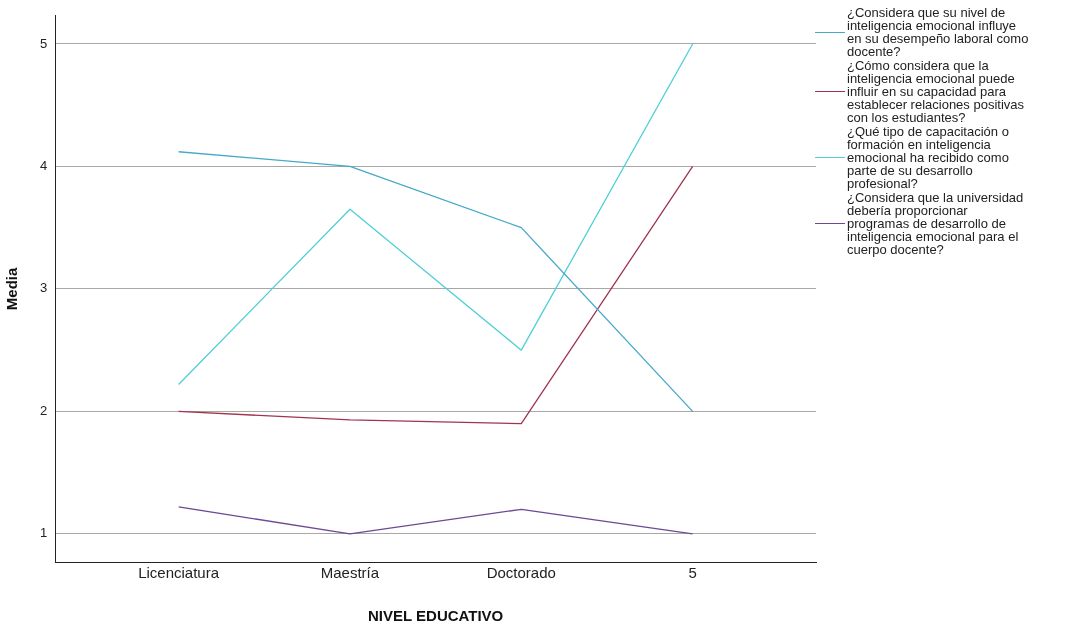 This screenshot has height=635, width=1083. What do you see at coordinates (938, 32) in the screenshot?
I see `legend-label: ¿Considera que su nivel de inteligencia emocional influye en su desempeño laboral como docente?` at bounding box center [938, 32].